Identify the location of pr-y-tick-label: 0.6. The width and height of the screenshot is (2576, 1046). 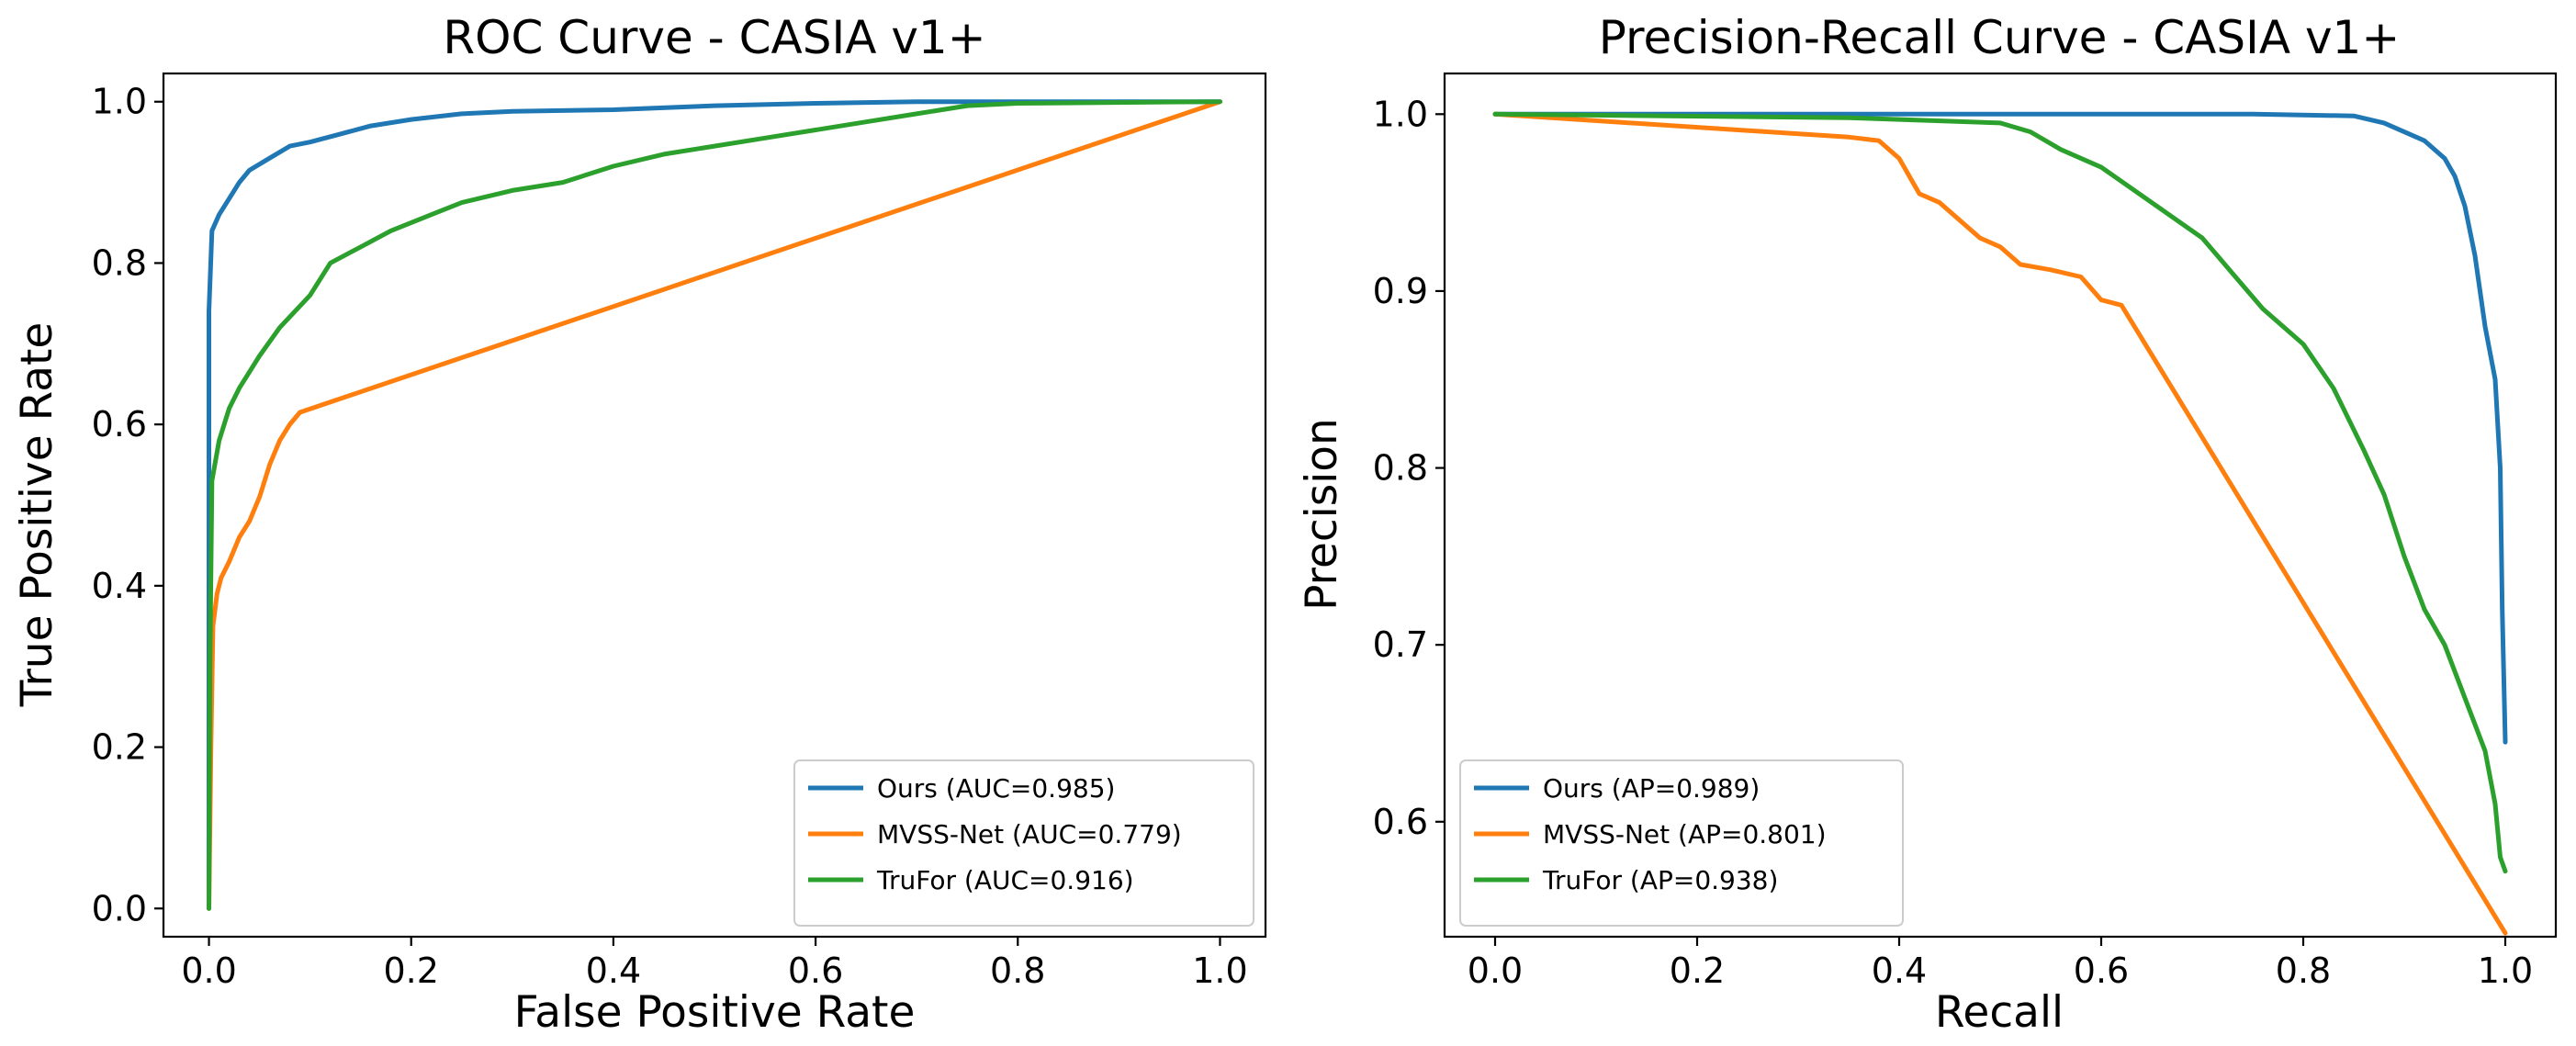
(1400, 822).